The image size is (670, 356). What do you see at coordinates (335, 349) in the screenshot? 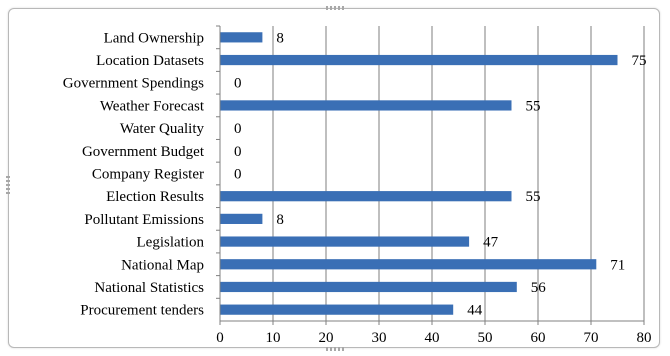
I see `resize-handle-bottom` at bounding box center [335, 349].